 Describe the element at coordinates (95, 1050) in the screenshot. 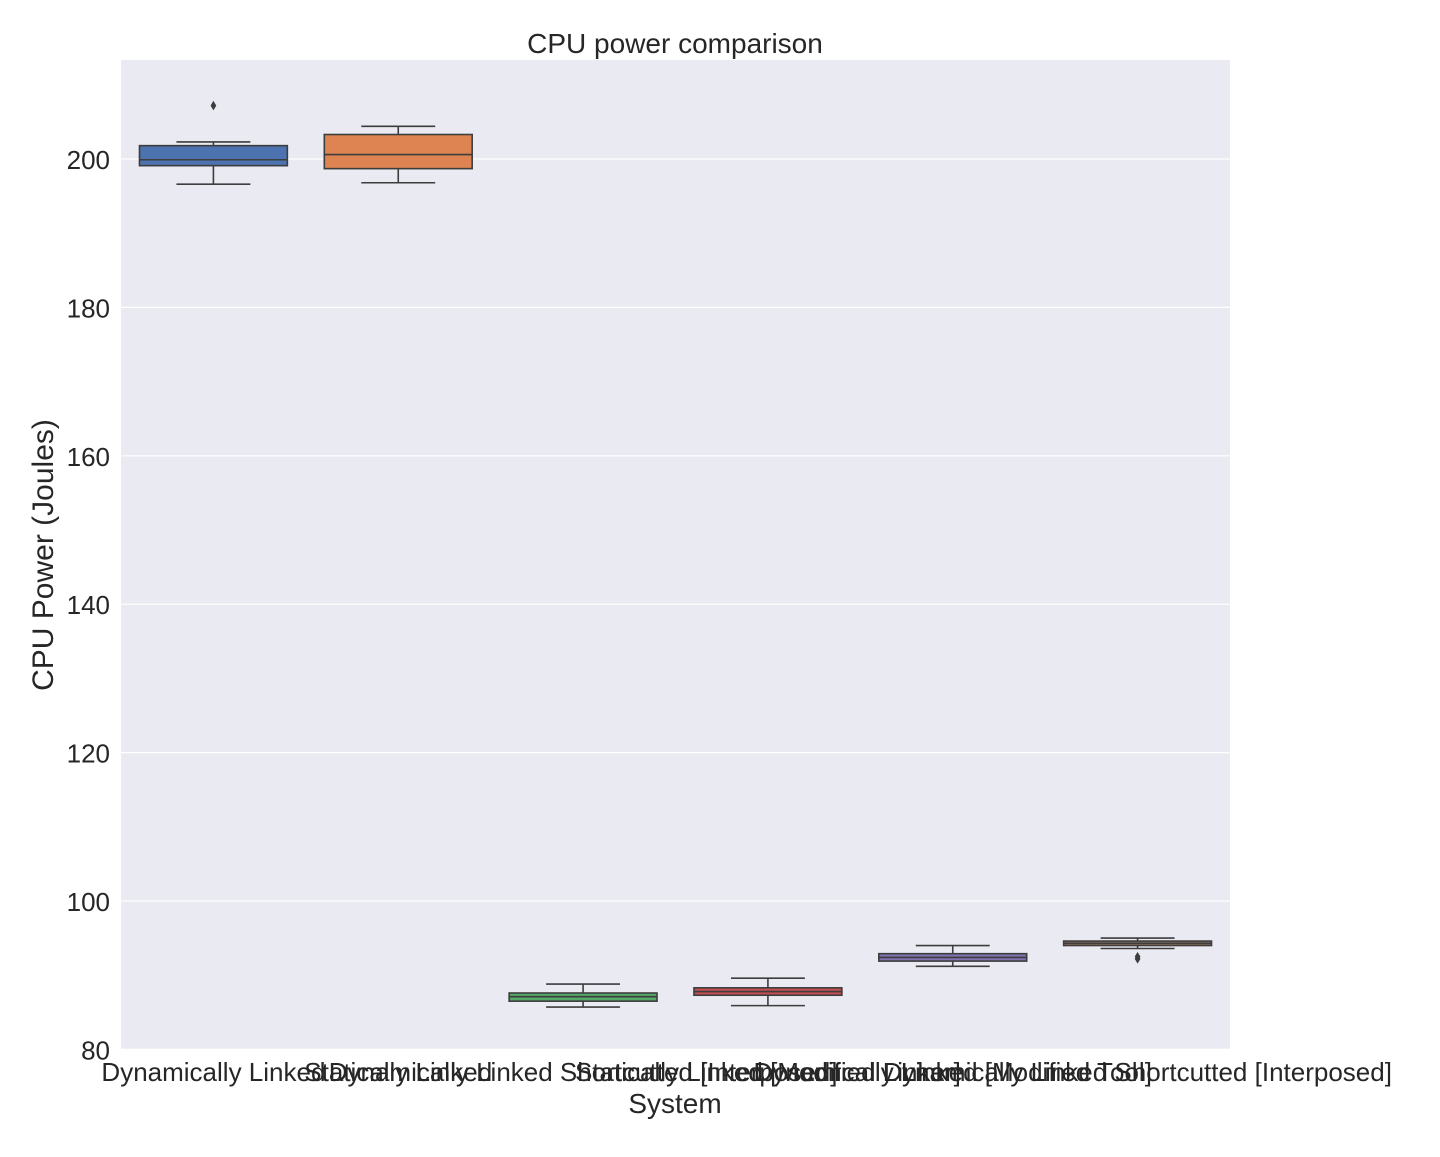

I see `y-tick-label: 80` at that location.